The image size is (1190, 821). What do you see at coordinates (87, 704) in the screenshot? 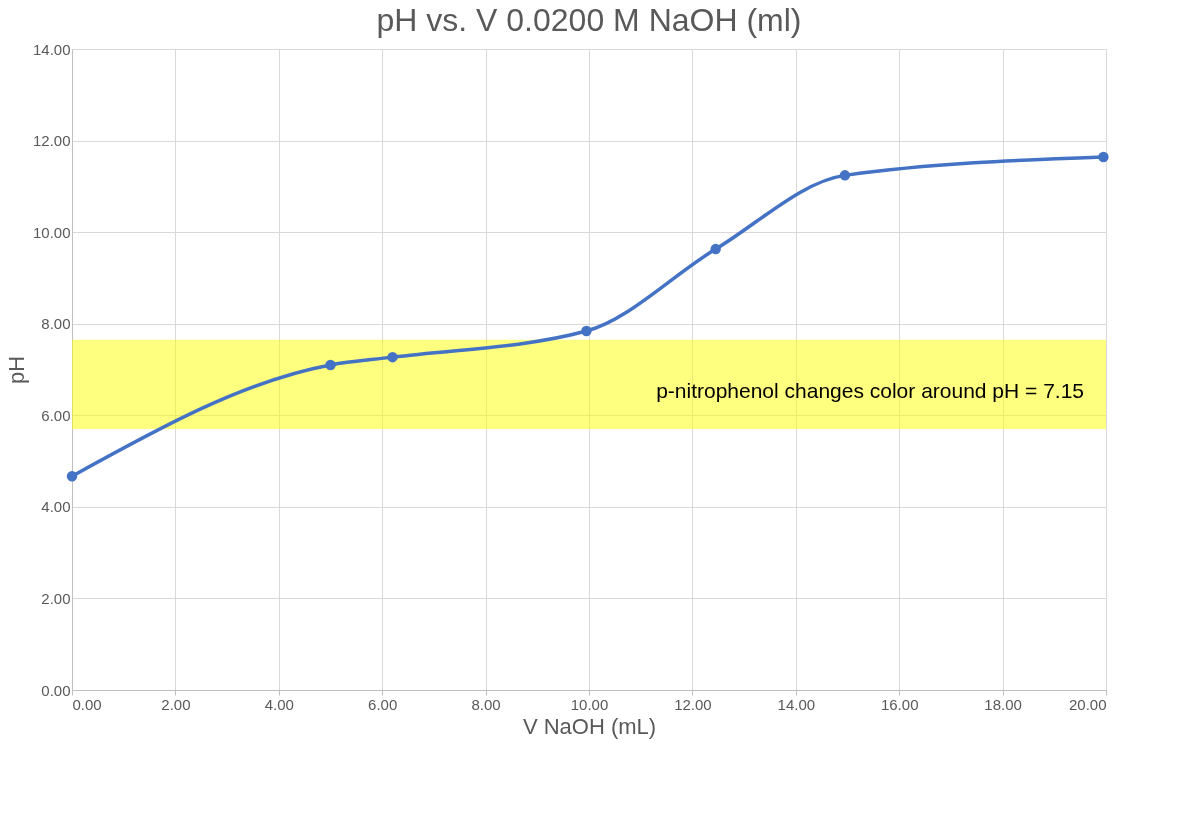
I see `x-tick-label: 0.00` at bounding box center [87, 704].